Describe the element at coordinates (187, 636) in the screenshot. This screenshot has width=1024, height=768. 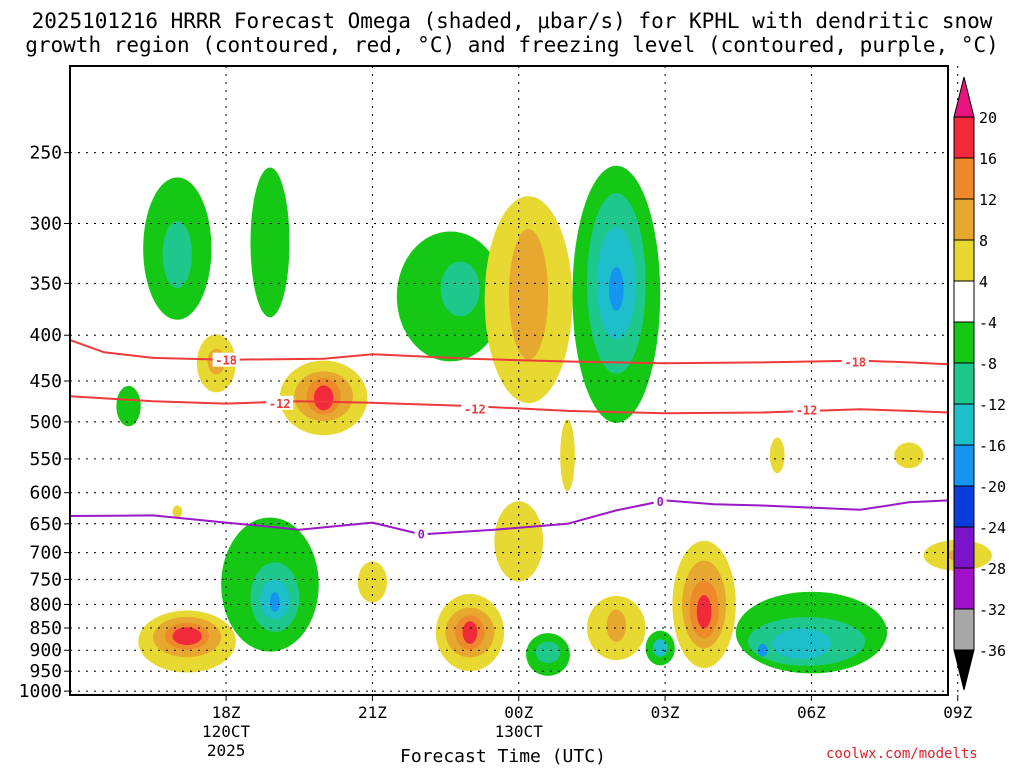
I see `omega-region-red-17z-low` at that location.